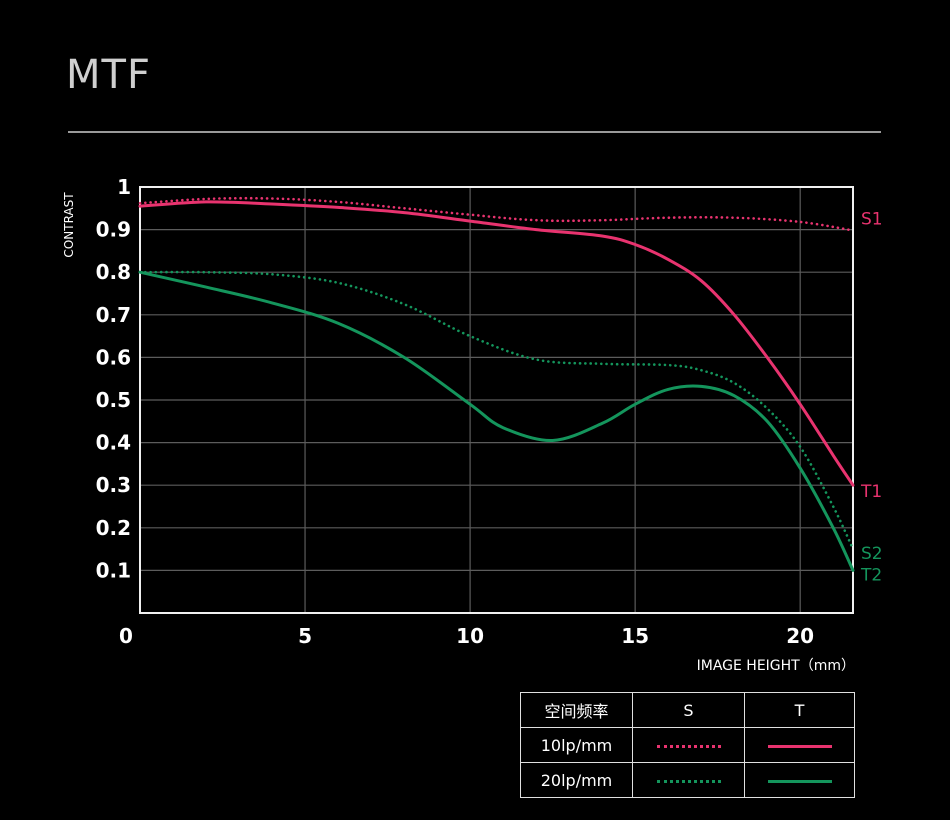 This screenshot has height=820, width=950. Describe the element at coordinates (872, 554) in the screenshot. I see `series-end-label-s2: S2` at that location.